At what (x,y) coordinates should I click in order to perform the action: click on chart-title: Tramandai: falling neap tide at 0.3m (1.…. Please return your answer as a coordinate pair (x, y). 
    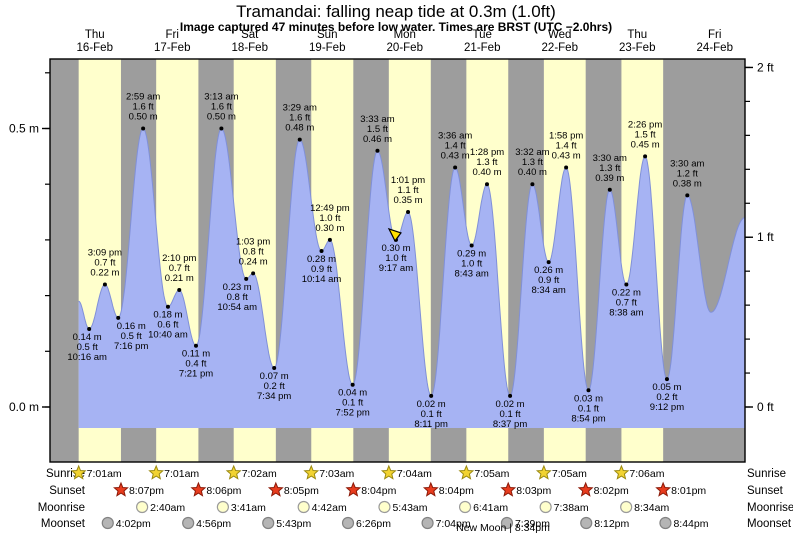
    Looking at the image, I should click on (396, 11).